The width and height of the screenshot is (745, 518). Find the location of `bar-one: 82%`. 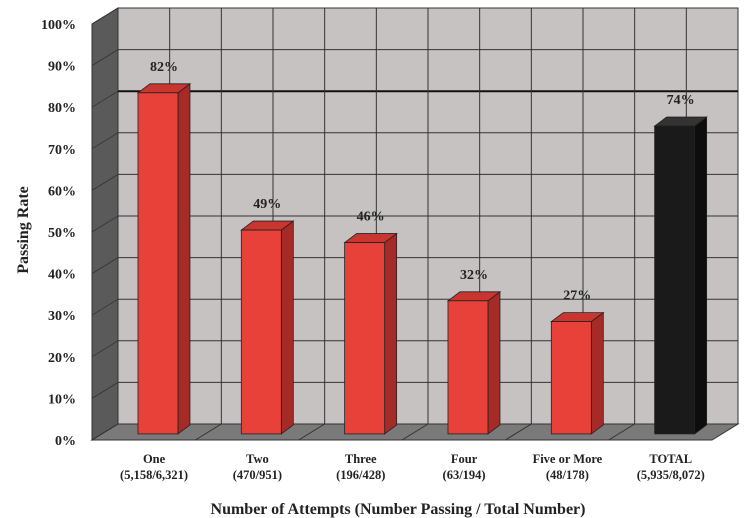

bar-one: 82% is located at coordinates (164, 247).